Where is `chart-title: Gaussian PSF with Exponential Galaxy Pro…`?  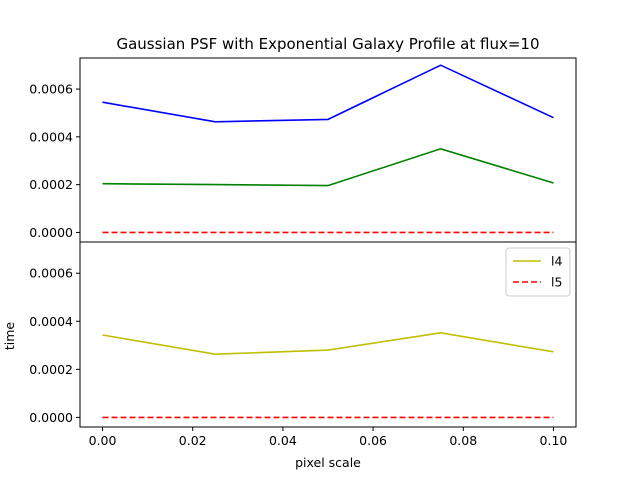 chart-title: Gaussian PSF with Exponential Galaxy Pro… is located at coordinates (327, 44).